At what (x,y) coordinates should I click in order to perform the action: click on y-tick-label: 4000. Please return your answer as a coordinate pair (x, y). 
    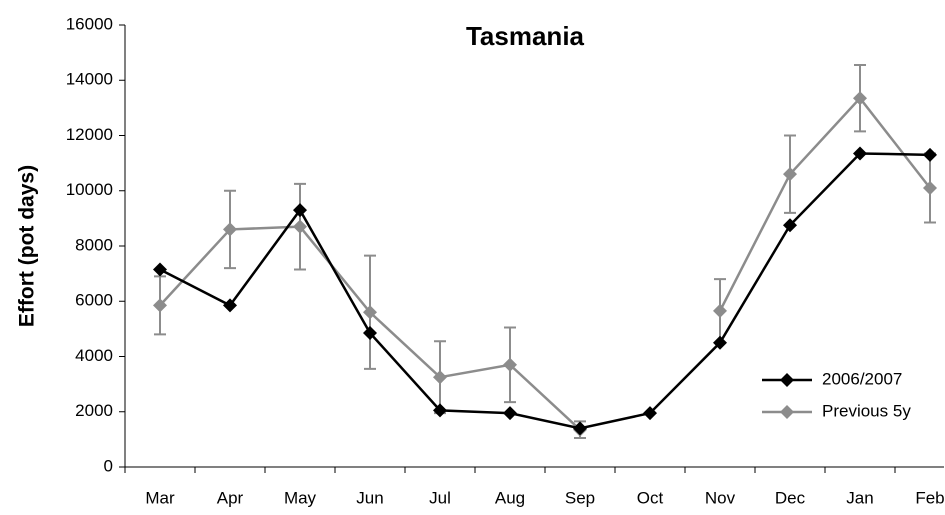
    Looking at the image, I should click on (94, 355).